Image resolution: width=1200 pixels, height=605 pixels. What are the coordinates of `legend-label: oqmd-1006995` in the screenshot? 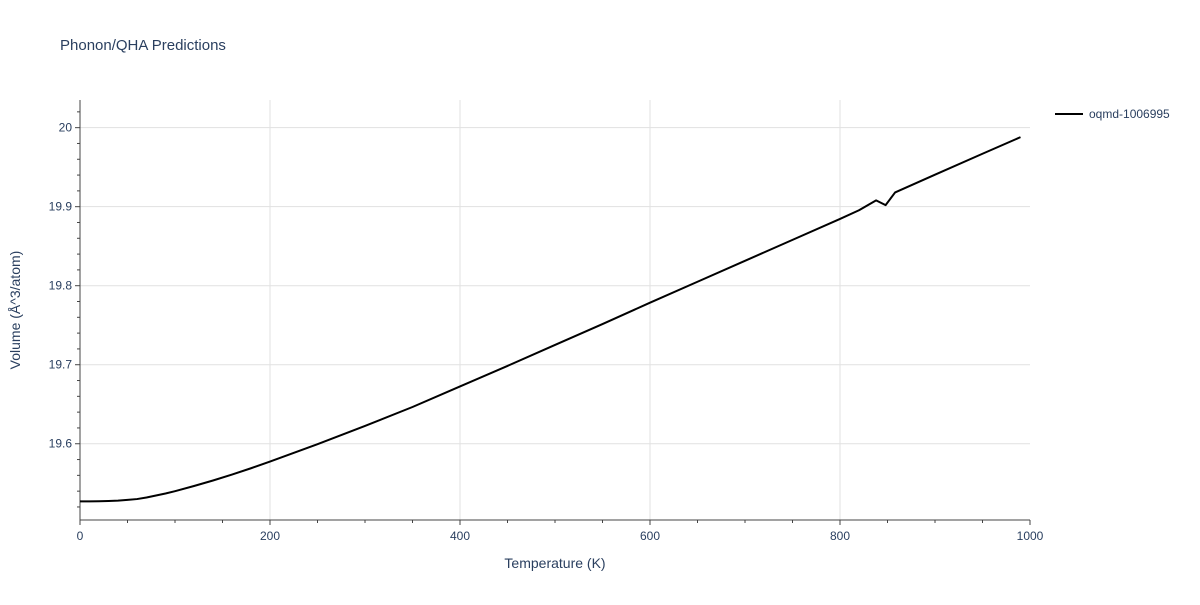 It's located at (1129, 114).